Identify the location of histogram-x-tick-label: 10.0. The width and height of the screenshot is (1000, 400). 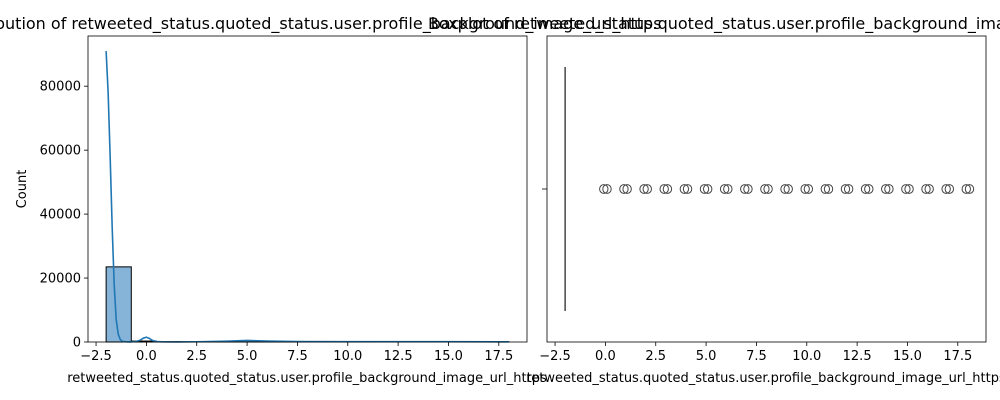
(347, 356).